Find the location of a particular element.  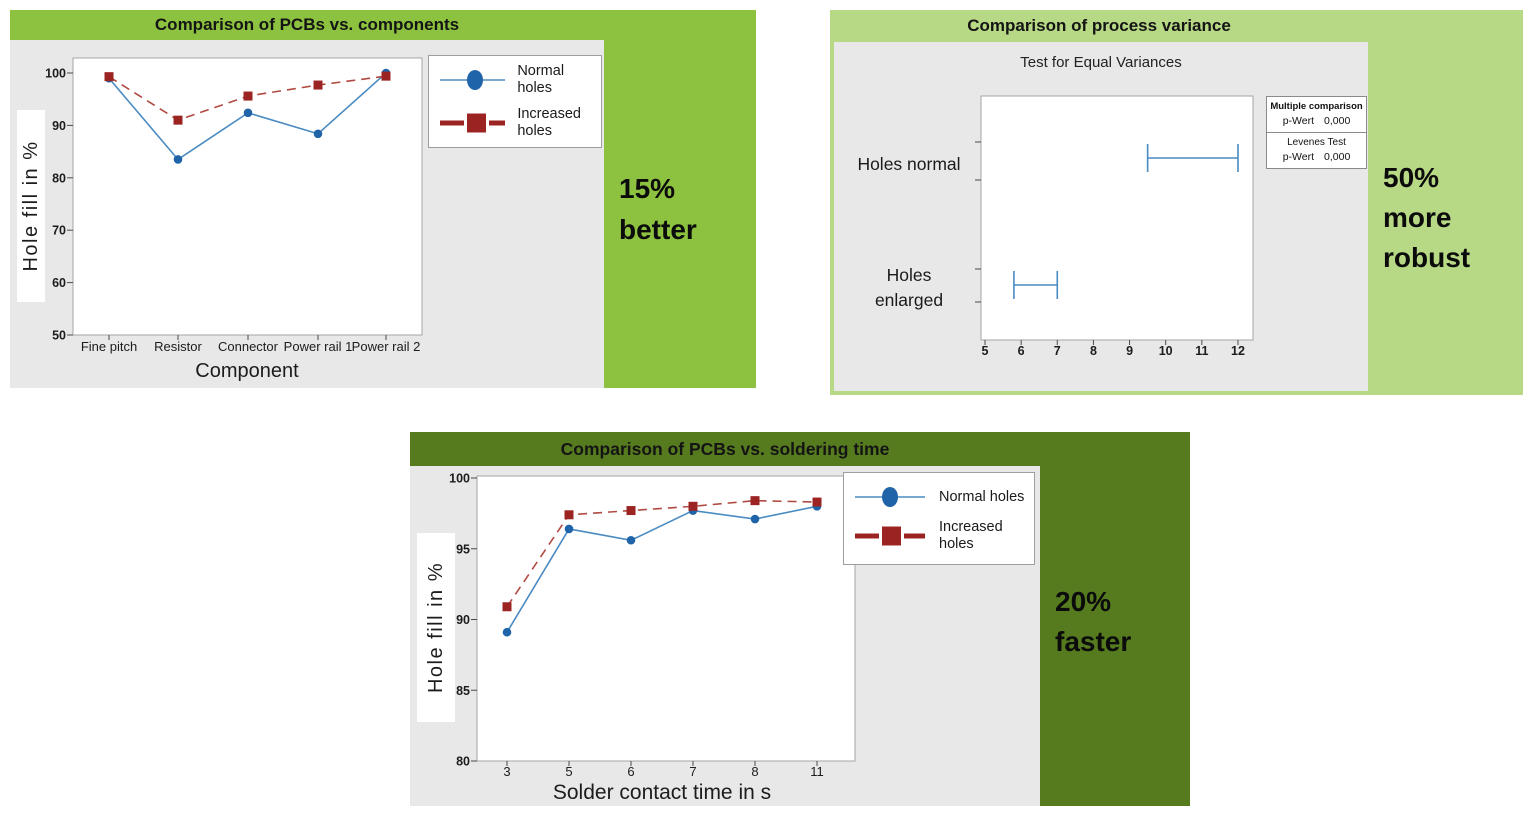

highlight-line: better is located at coordinates (658, 229).